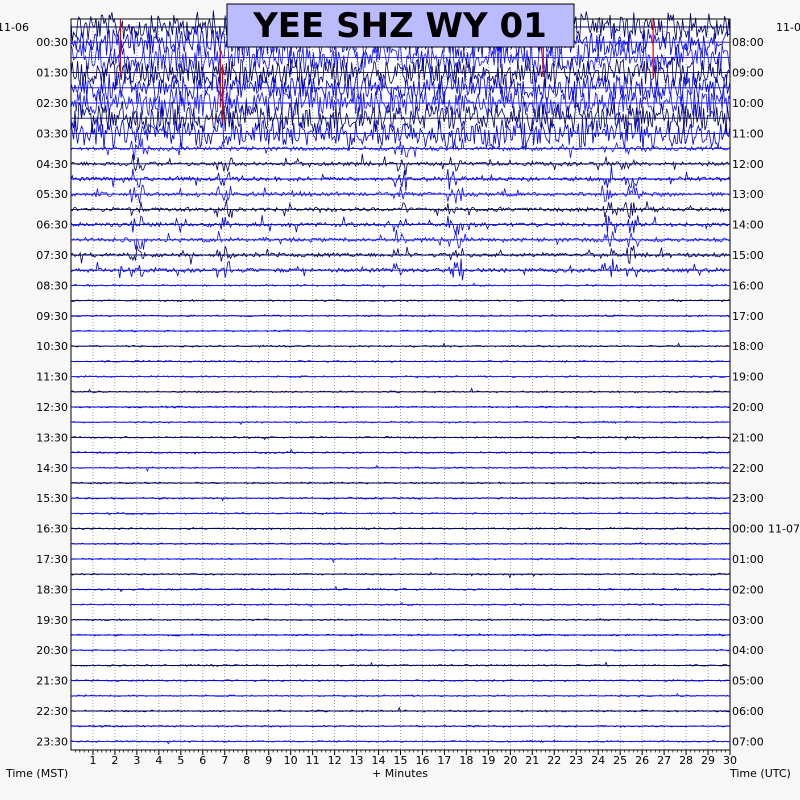 The image size is (800, 800). I want to click on x-tick-label: 20, so click(510, 760).